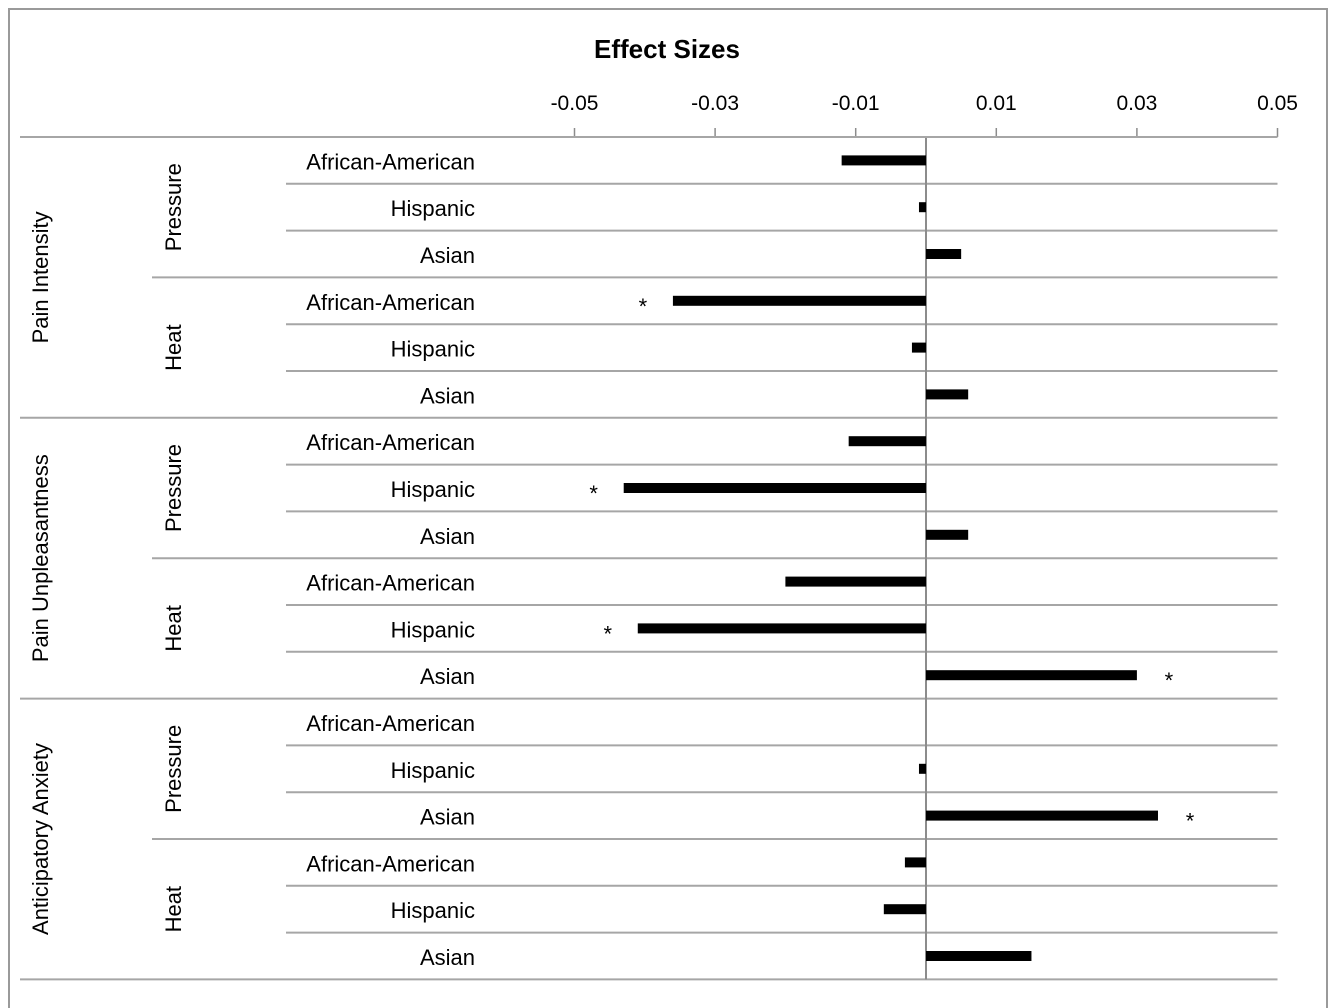 Image resolution: width=1337 pixels, height=1008 pixels. What do you see at coordinates (659, 115) in the screenshot?
I see `x-axis: -0.05 -0.03 -0.01 0.01 0.03 0.05` at bounding box center [659, 115].